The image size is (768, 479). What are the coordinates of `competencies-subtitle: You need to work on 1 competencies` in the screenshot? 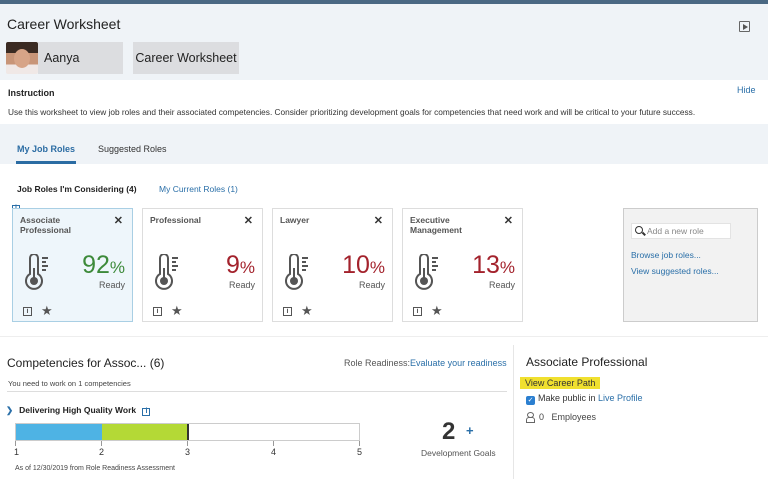 It's located at (69, 383).